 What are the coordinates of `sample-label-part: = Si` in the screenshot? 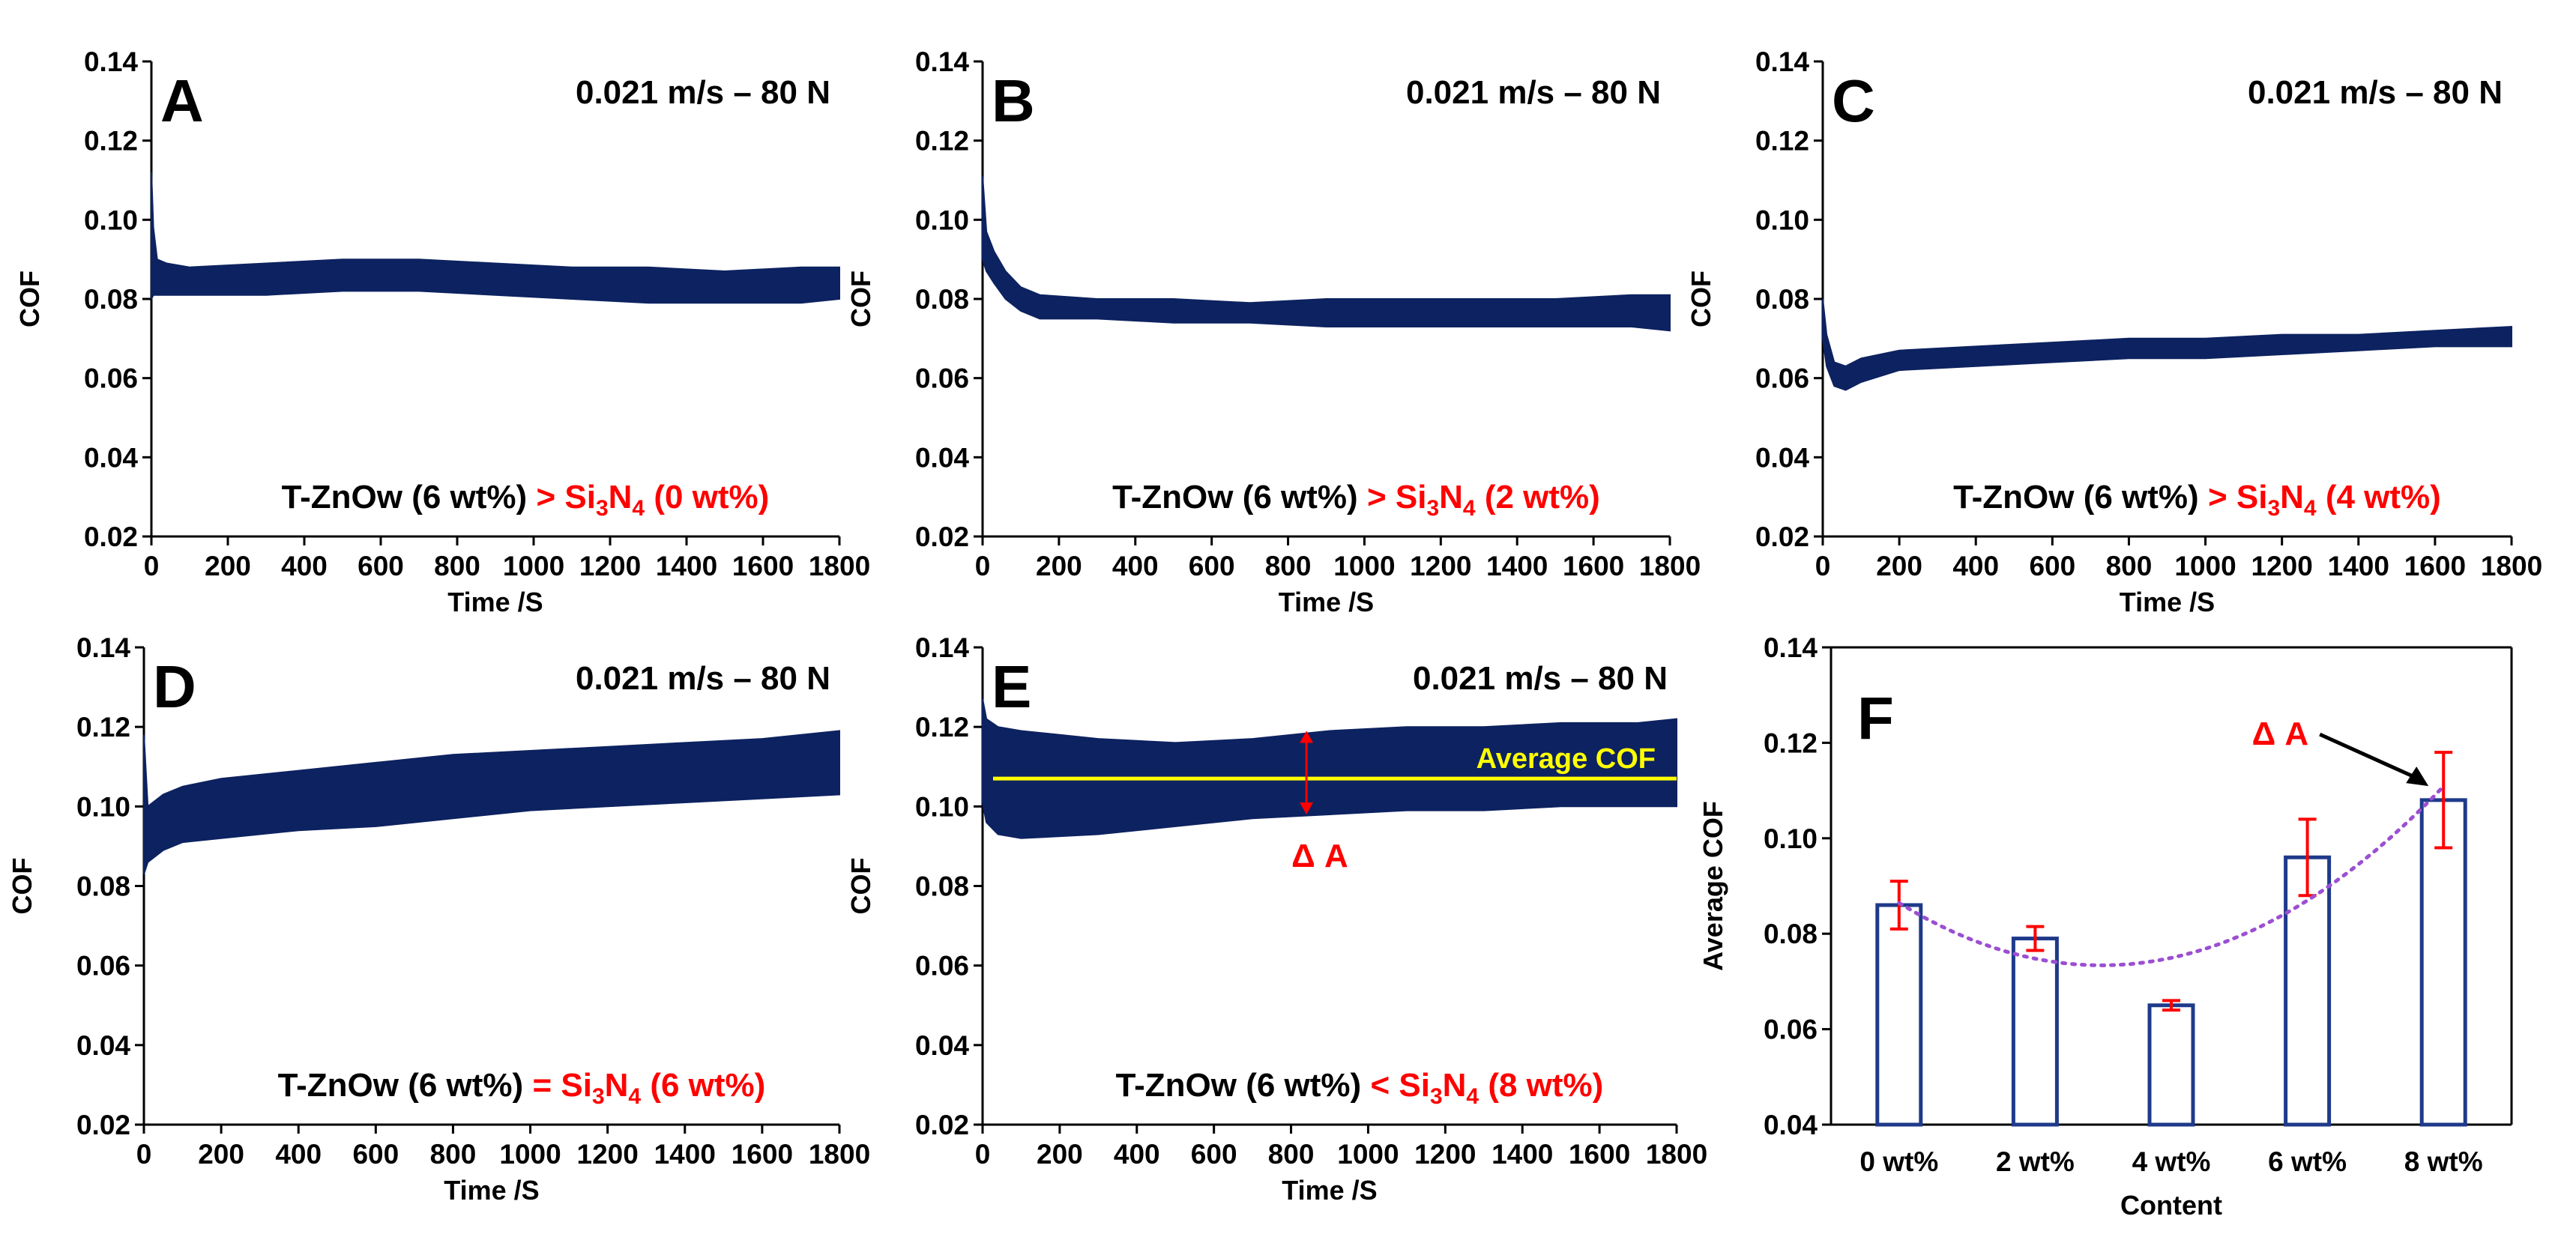 It's located at (562, 1085).